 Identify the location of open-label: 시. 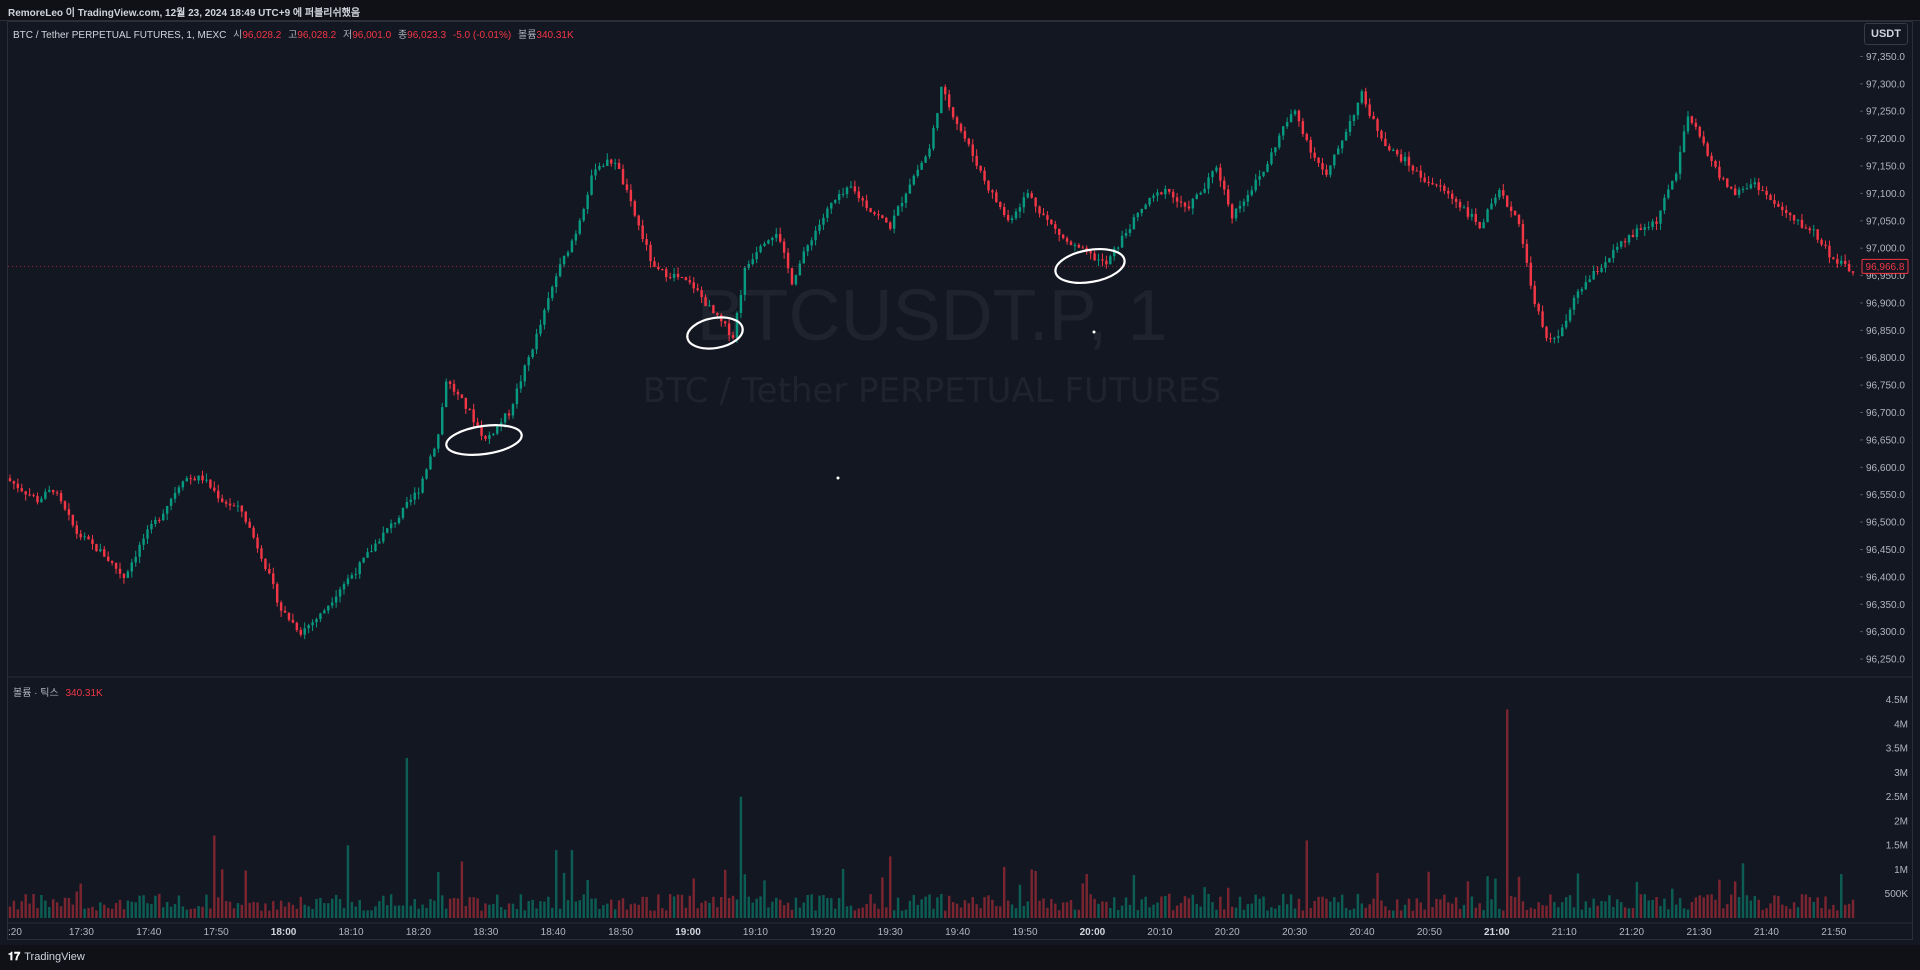
(238, 35).